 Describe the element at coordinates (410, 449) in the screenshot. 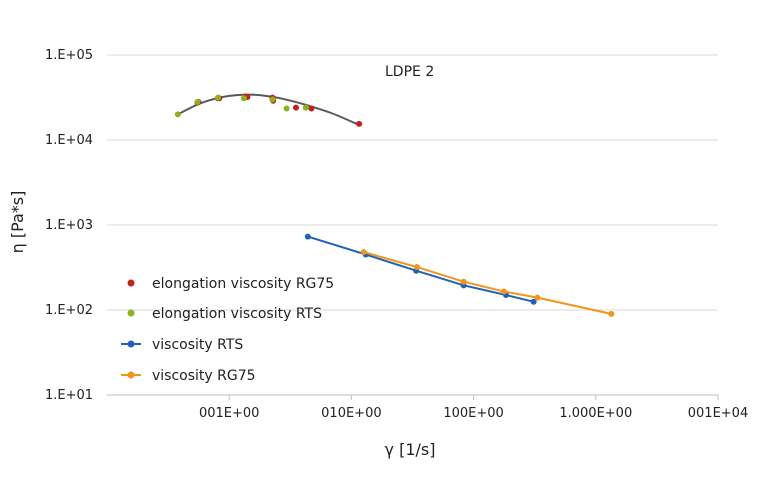

I see `x-axis-label: γ [1/s]` at that location.